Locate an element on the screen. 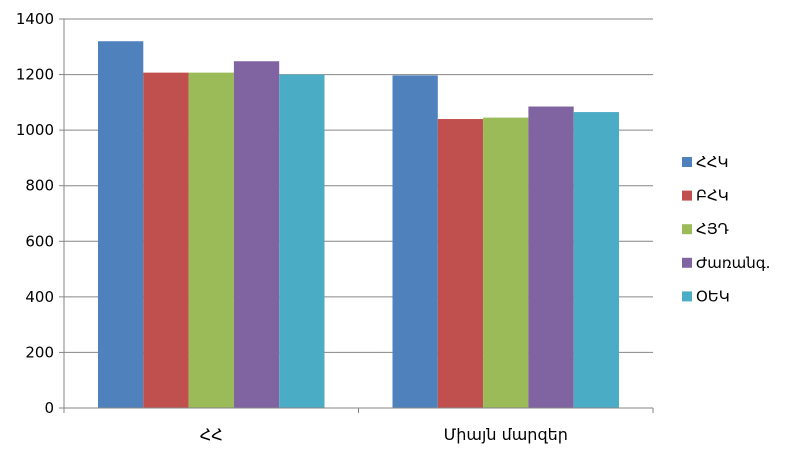  x-category-label: Միայն մարզեր is located at coordinates (506, 434).